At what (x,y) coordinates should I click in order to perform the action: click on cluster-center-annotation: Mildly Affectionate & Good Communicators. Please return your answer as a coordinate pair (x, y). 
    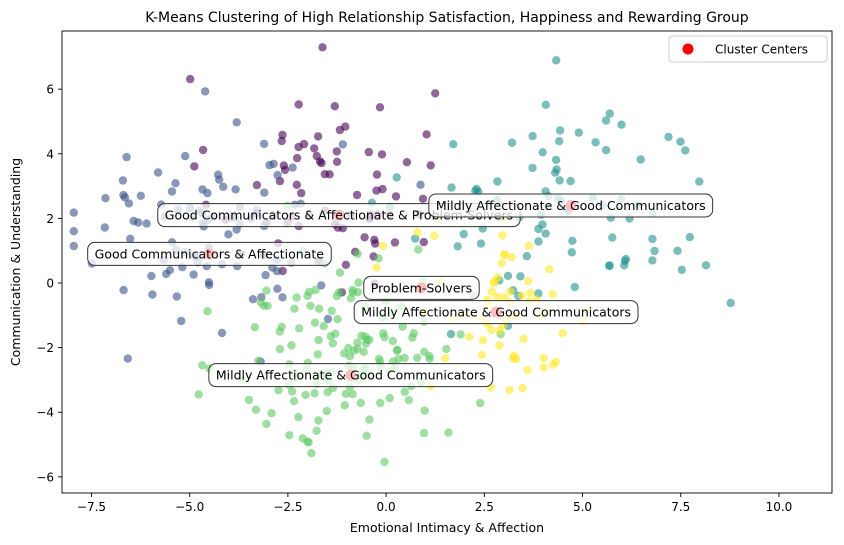
    Looking at the image, I should click on (496, 312).